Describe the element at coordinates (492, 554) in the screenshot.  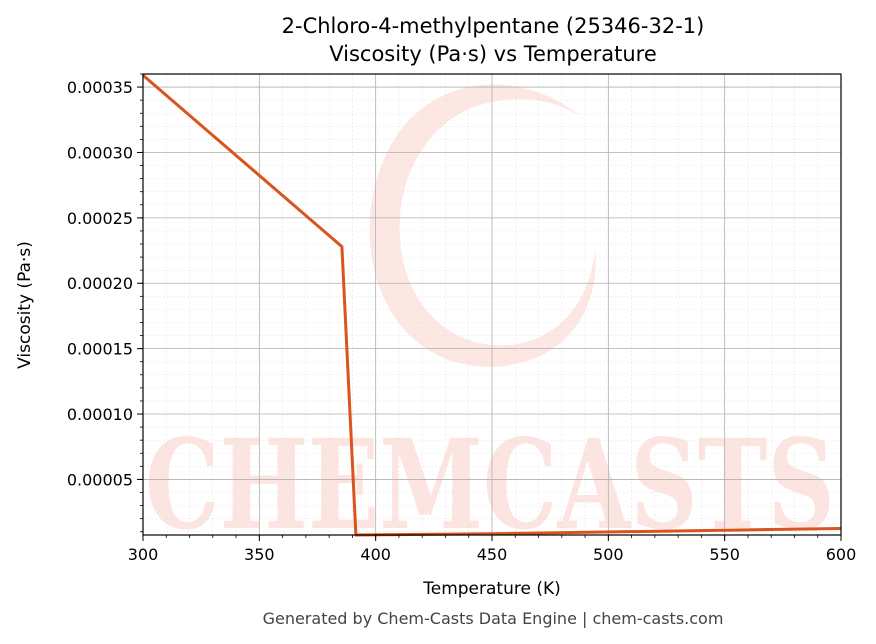
I see `x-tick-label: 450` at that location.